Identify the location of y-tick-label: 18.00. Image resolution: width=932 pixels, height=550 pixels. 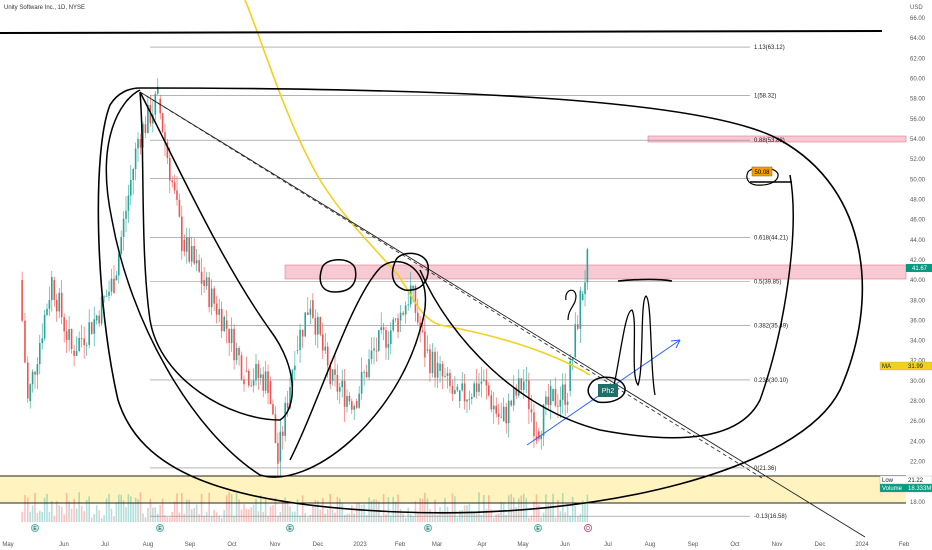
(918, 503).